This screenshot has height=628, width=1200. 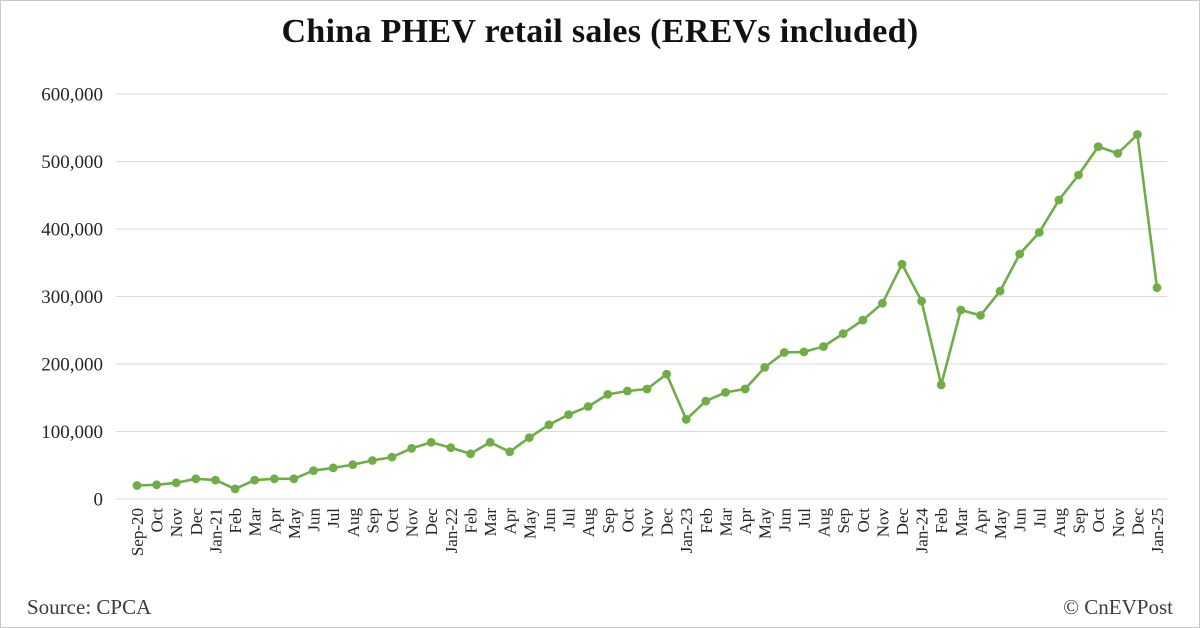 I want to click on x-tick-label: Jan-22, so click(x=451, y=530).